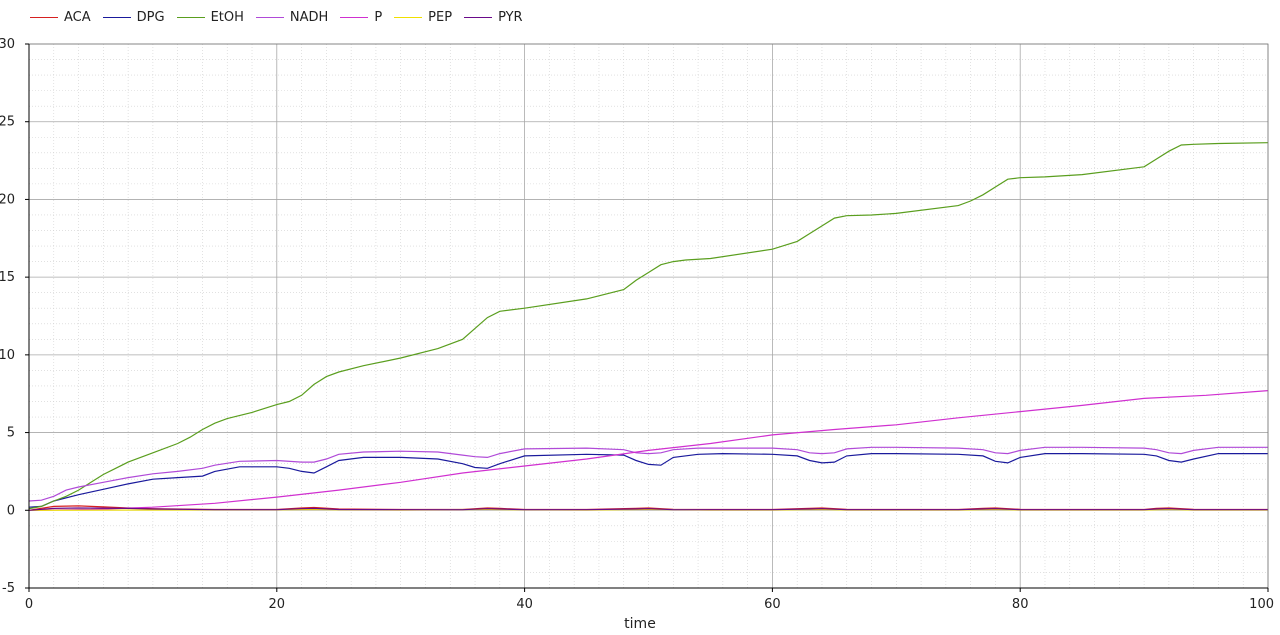 This screenshot has width=1280, height=635. What do you see at coordinates (7, 277) in the screenshot?
I see `y-tick-label: 15` at bounding box center [7, 277].